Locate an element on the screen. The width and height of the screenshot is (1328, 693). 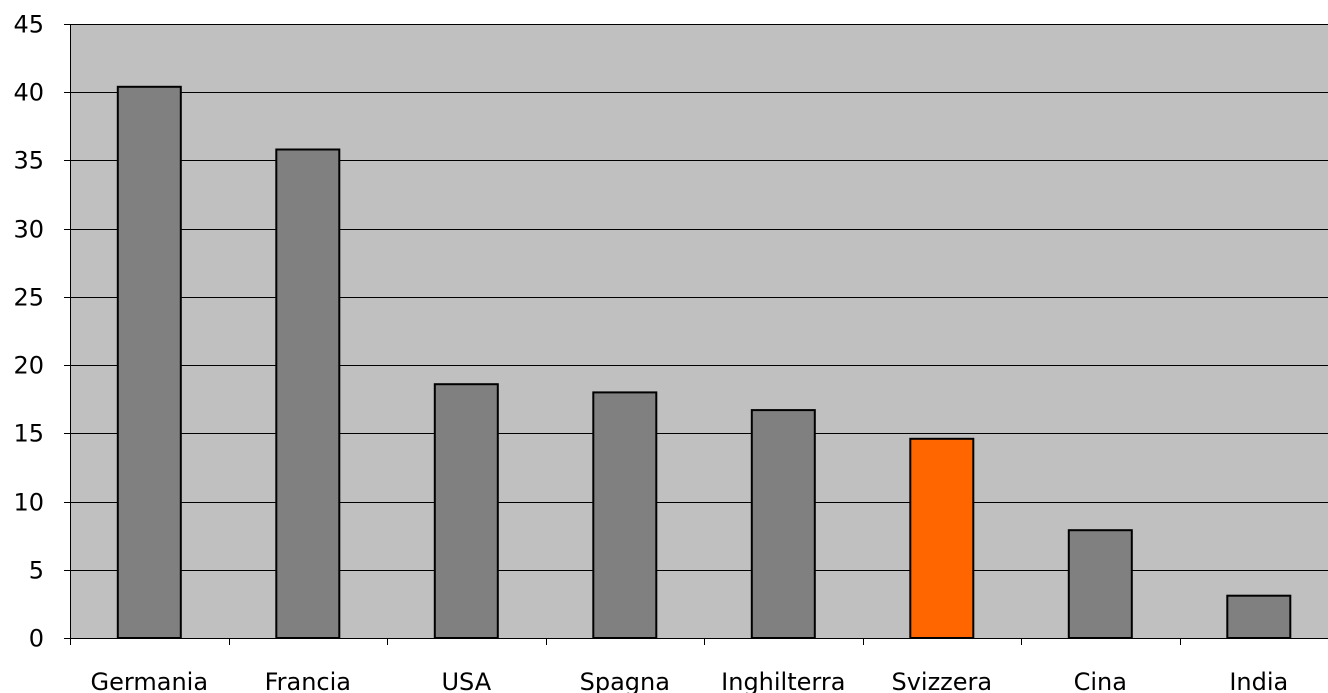
x-tick-label-inghilterra: Inghilterra is located at coordinates (783, 680).